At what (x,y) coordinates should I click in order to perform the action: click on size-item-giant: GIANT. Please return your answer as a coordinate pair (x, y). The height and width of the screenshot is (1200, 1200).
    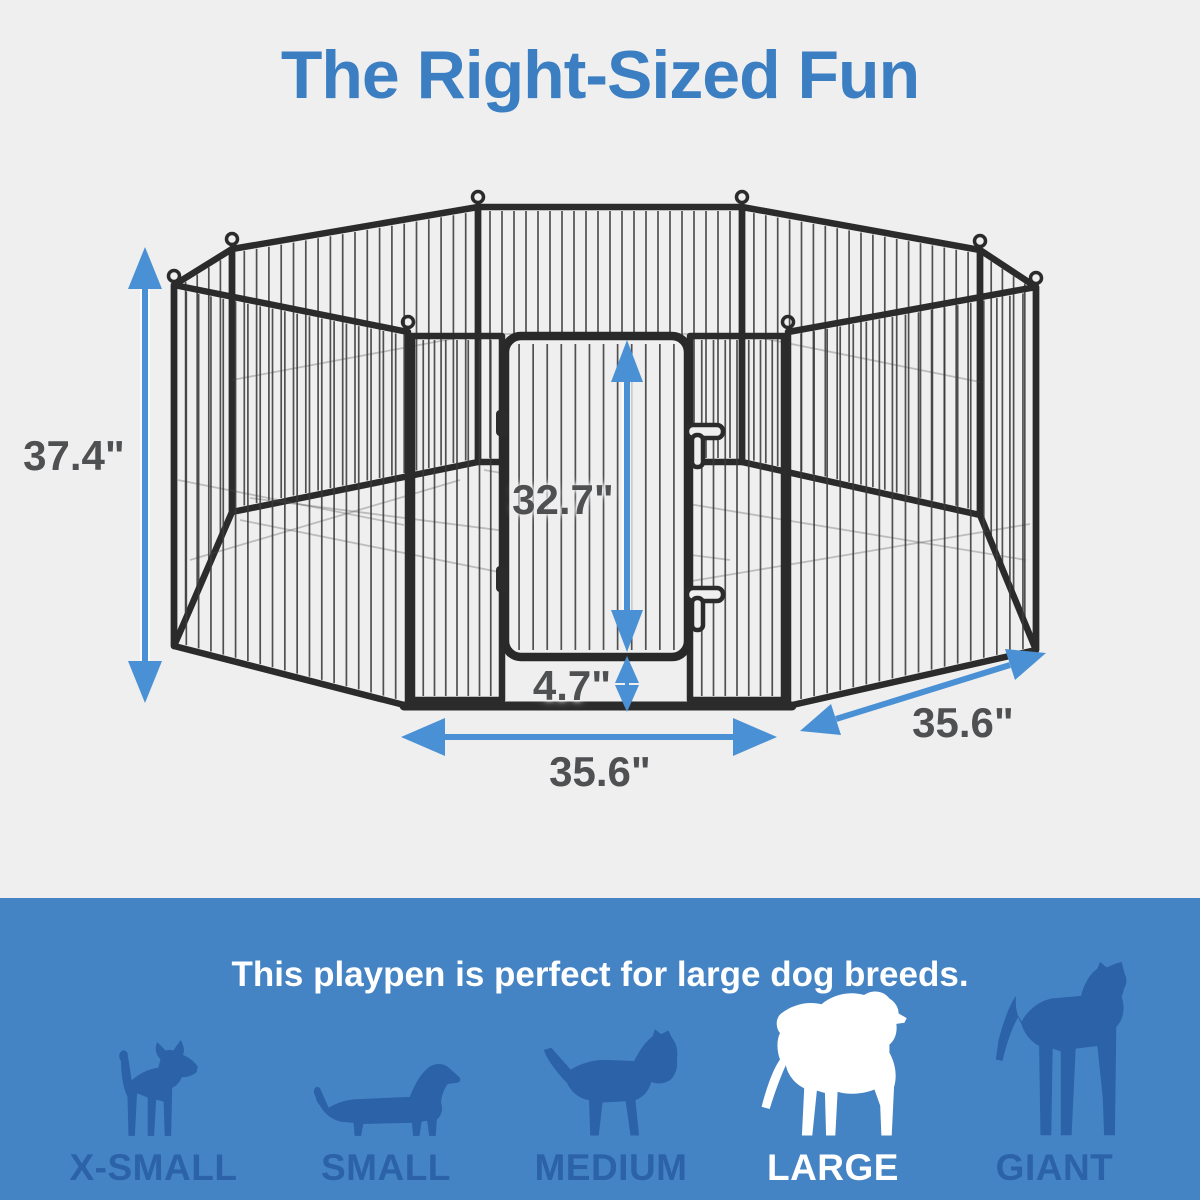
    Looking at the image, I should click on (1054, 1078).